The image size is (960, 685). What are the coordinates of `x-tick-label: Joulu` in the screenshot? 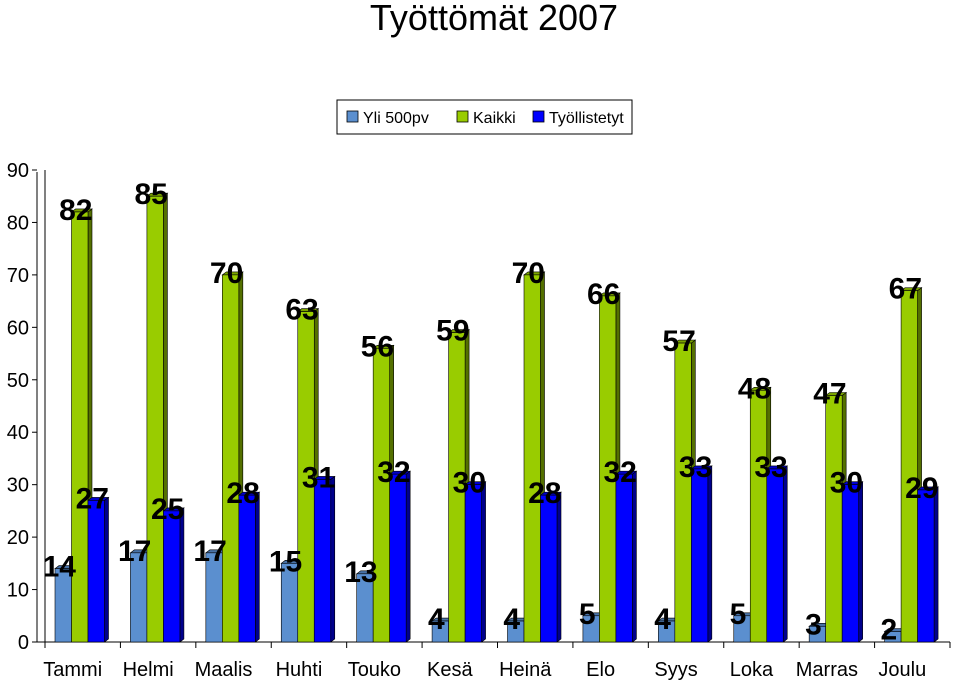 It's located at (902, 670).